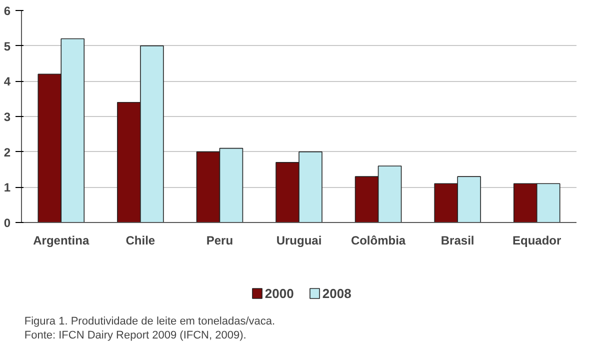  I want to click on y-tick-label: 6, so click(7, 11).